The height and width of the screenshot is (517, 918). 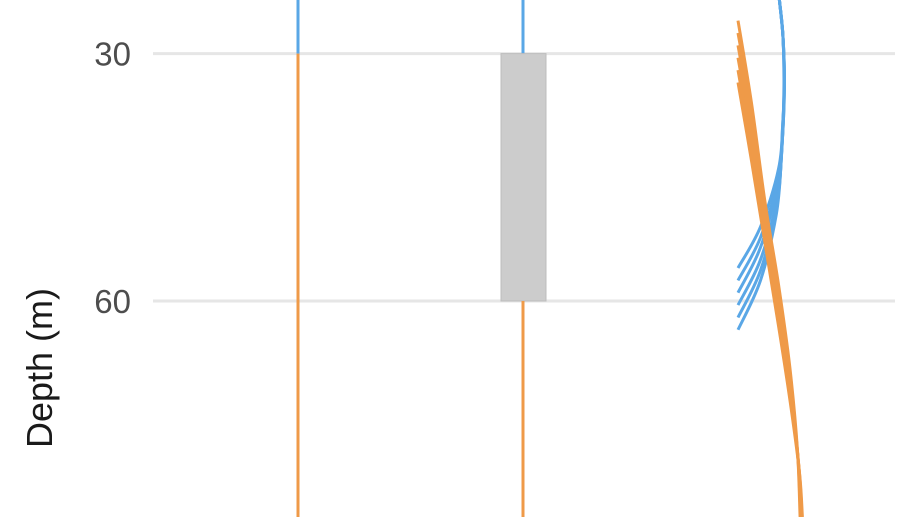 What do you see at coordinates (39, 368) in the screenshot?
I see `y-axis-title: Depth (m)` at bounding box center [39, 368].